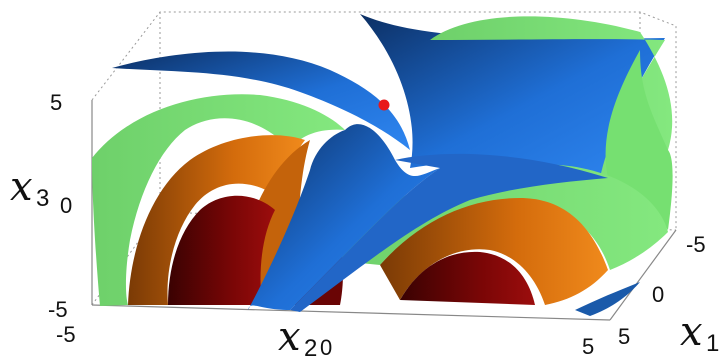  I want to click on orange-surface-right, so click(494, 251).